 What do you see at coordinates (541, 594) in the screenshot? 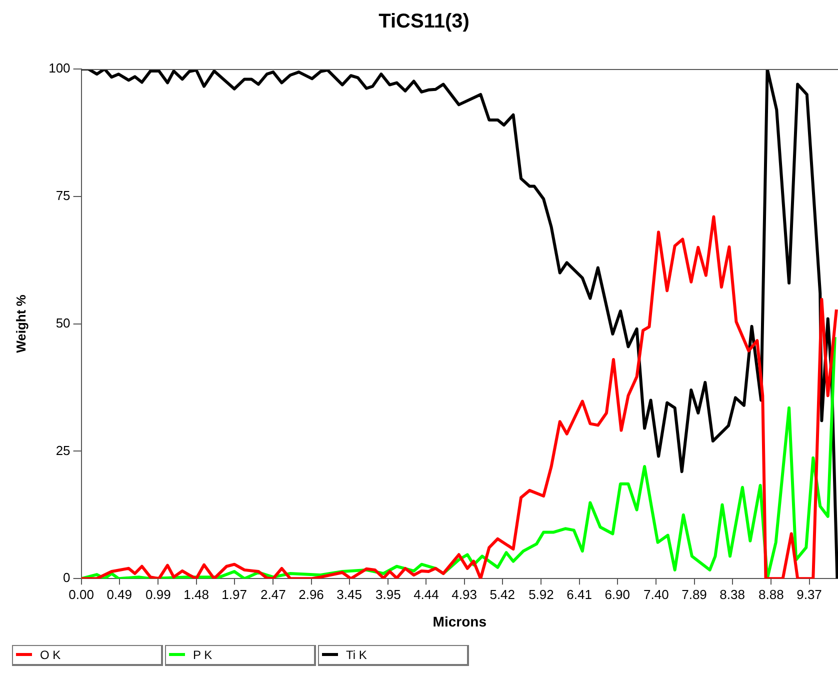
I see `x-tick-label: 5.92` at bounding box center [541, 594].